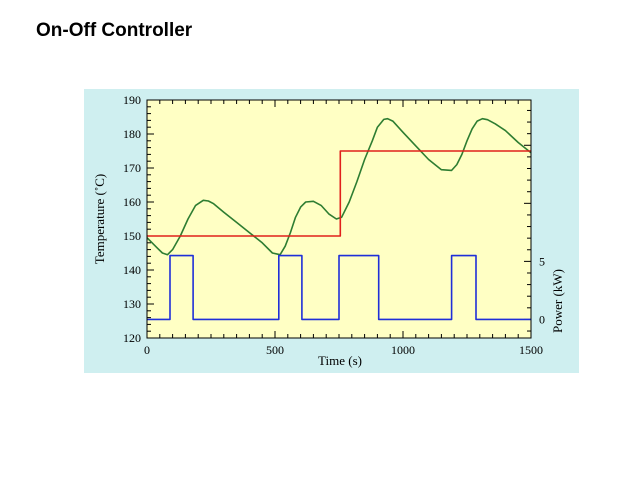  What do you see at coordinates (132, 338) in the screenshot?
I see `y-tick-label: 120` at bounding box center [132, 338].